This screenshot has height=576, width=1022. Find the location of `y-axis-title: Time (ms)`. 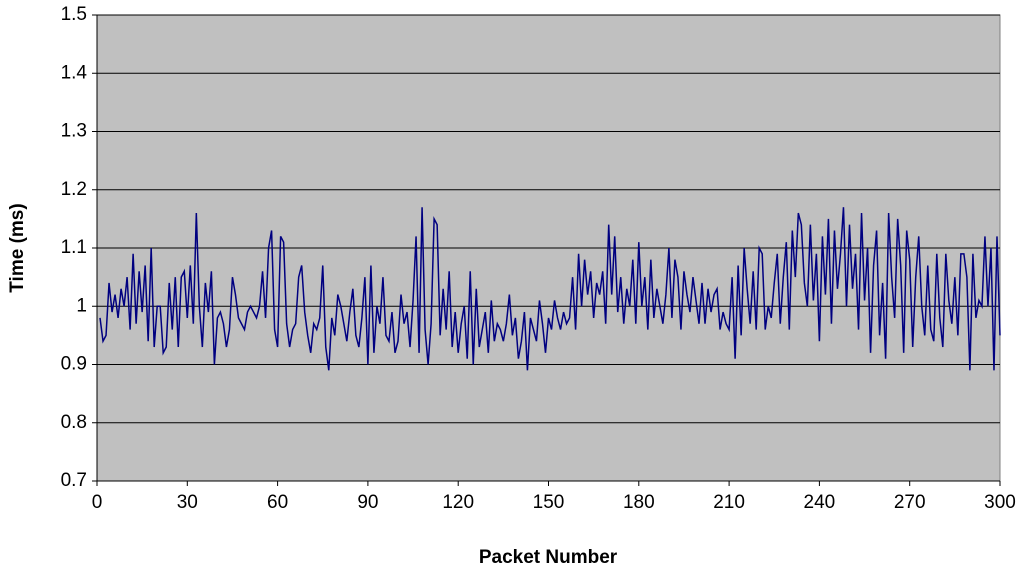

y-axis-title: Time (ms) is located at coordinates (17, 247).